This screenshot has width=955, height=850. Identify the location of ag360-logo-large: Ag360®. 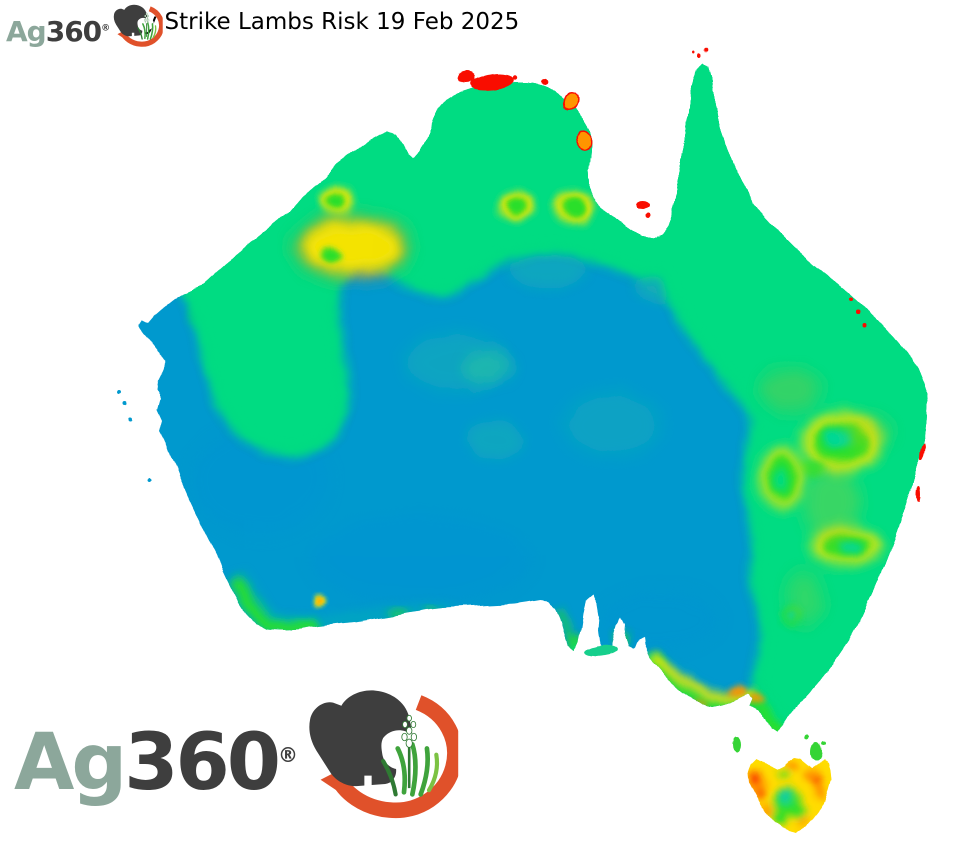
(236, 761).